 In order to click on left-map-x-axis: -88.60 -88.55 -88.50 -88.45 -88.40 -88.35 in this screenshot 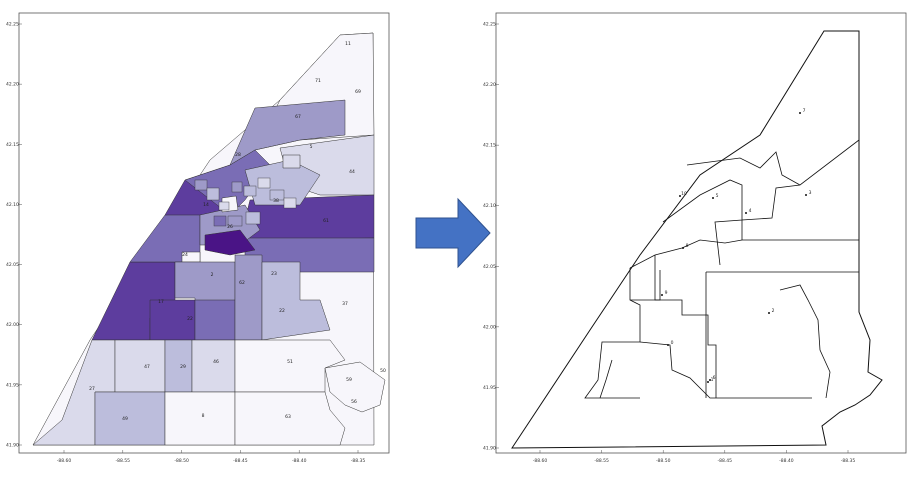, I will do `click(211, 457)`.